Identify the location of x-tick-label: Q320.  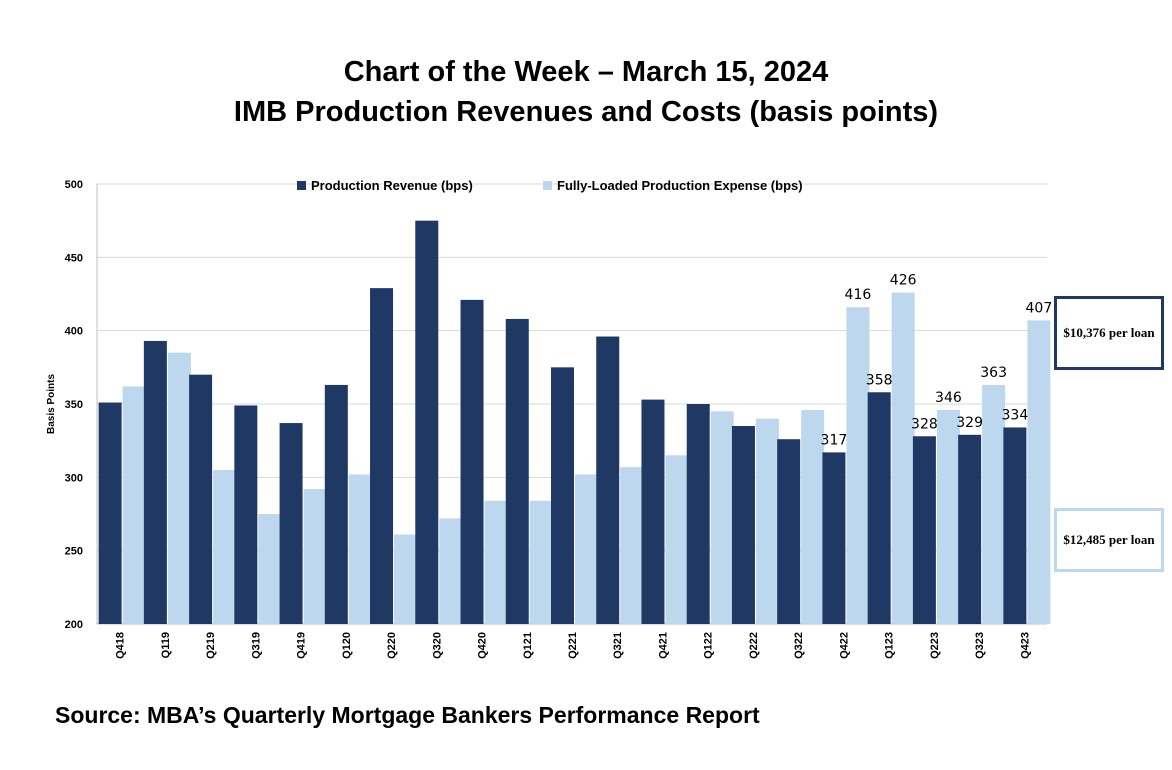
(437, 645).